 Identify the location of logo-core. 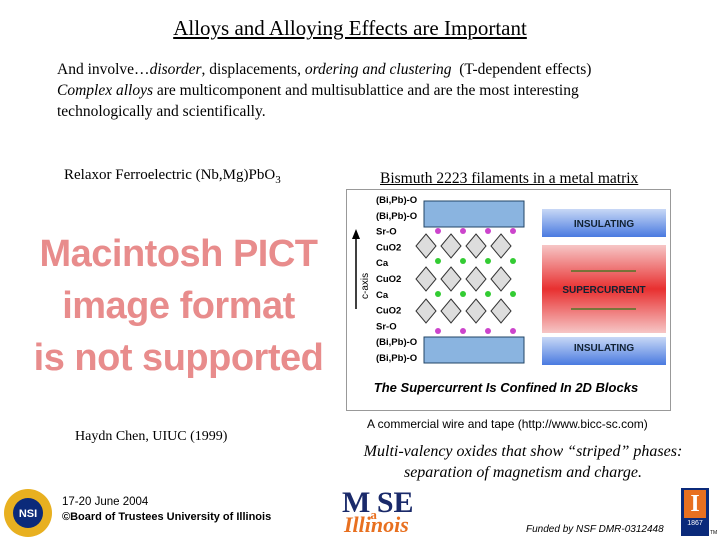
(28, 513).